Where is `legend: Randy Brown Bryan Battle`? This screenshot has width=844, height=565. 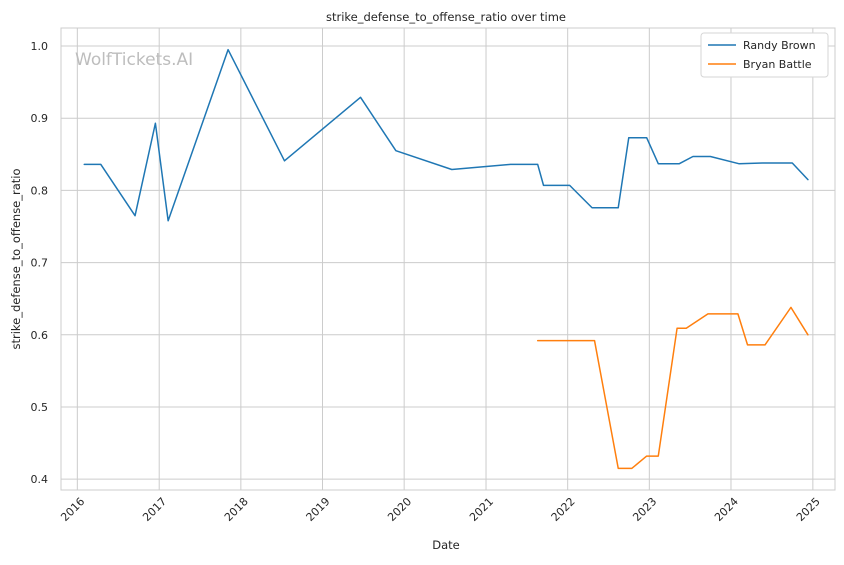
legend: Randy Brown Bryan Battle is located at coordinates (764, 55).